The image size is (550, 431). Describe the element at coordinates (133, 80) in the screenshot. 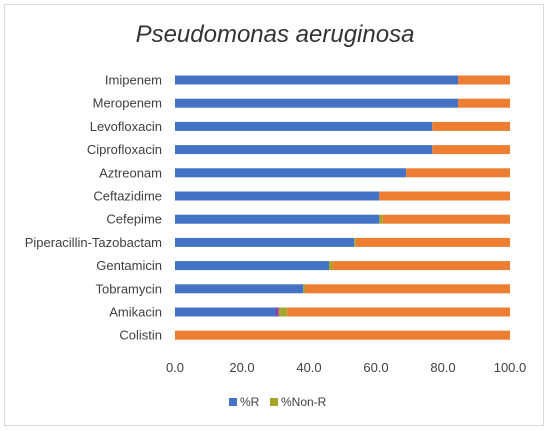

I see `category-label: Imipenem` at that location.